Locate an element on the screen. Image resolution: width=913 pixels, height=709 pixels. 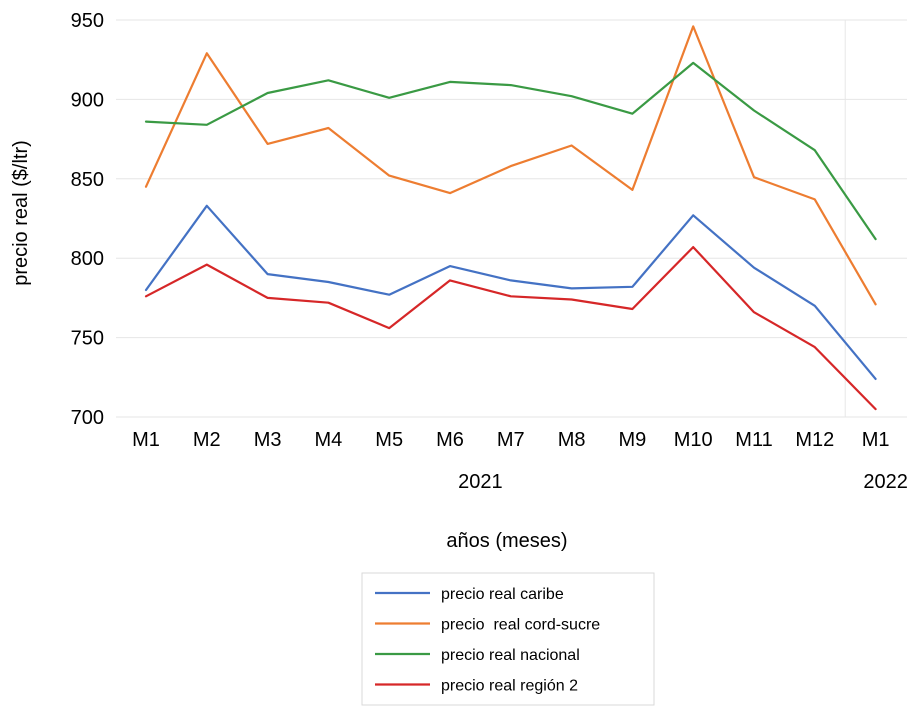
y-tick-label: 750 is located at coordinates (87, 339).